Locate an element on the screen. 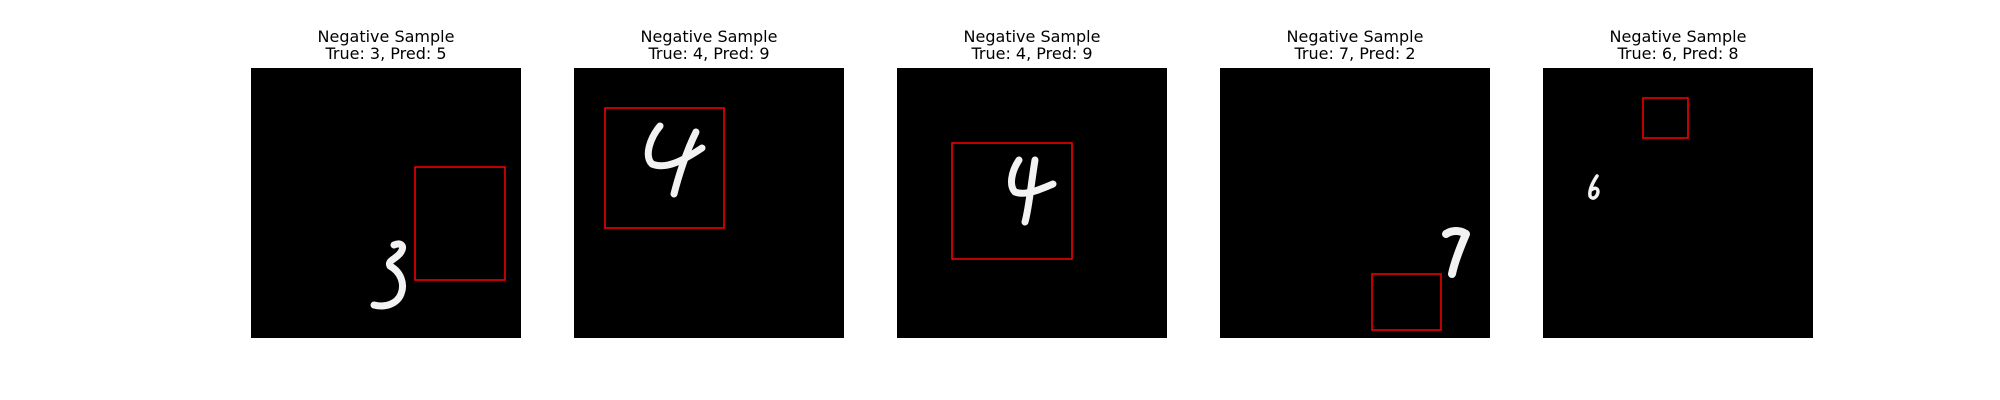  panel-subtitle: True: 7, Pred: 2 is located at coordinates (1355, 53).